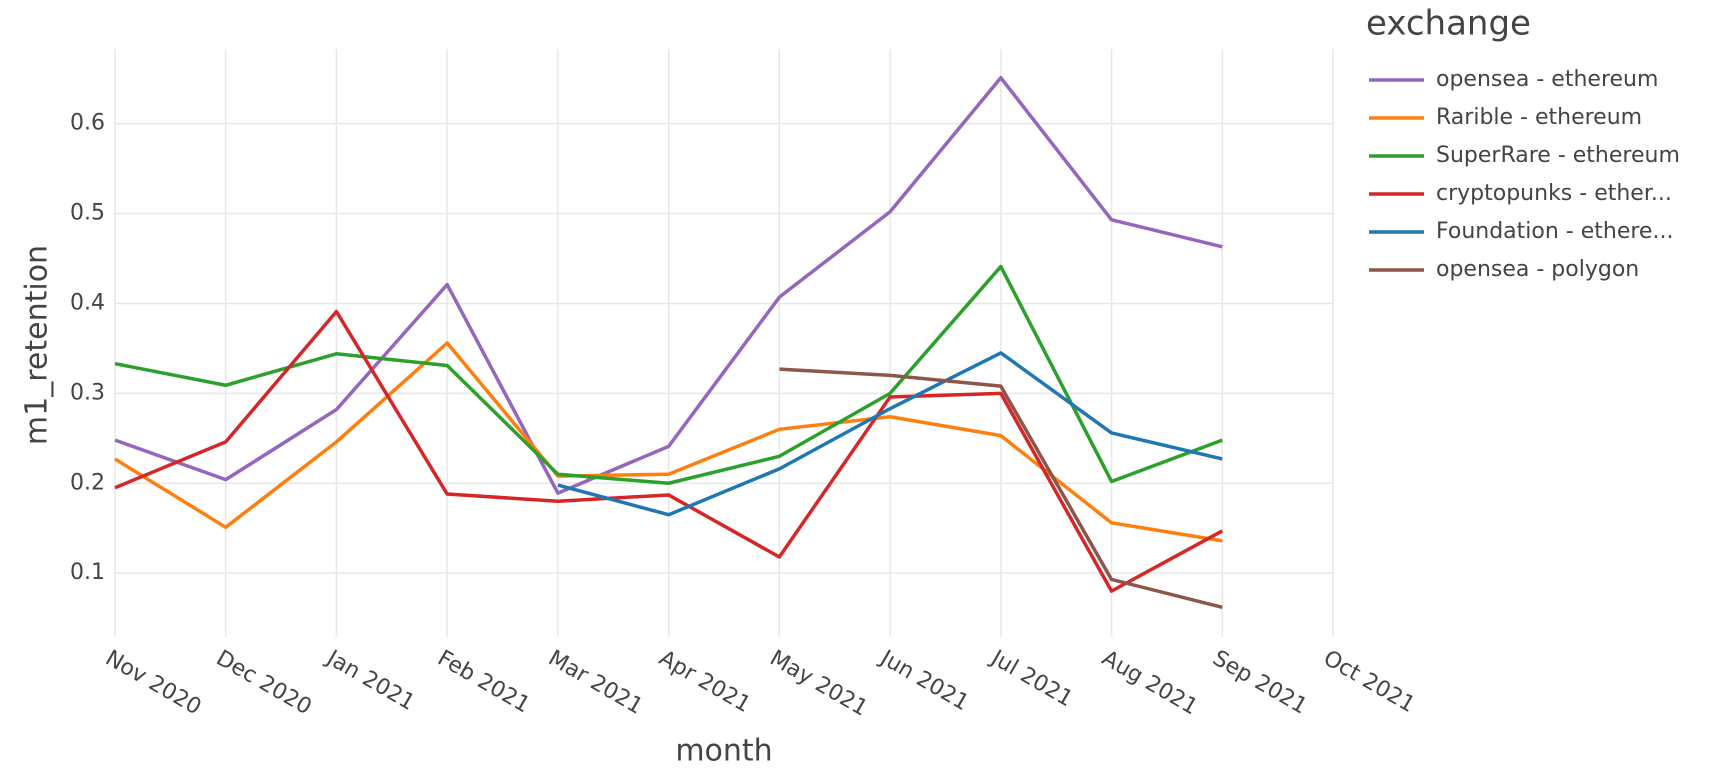  Describe the element at coordinates (483, 682) in the screenshot. I see `x-tick-label: Feb 2021` at that location.